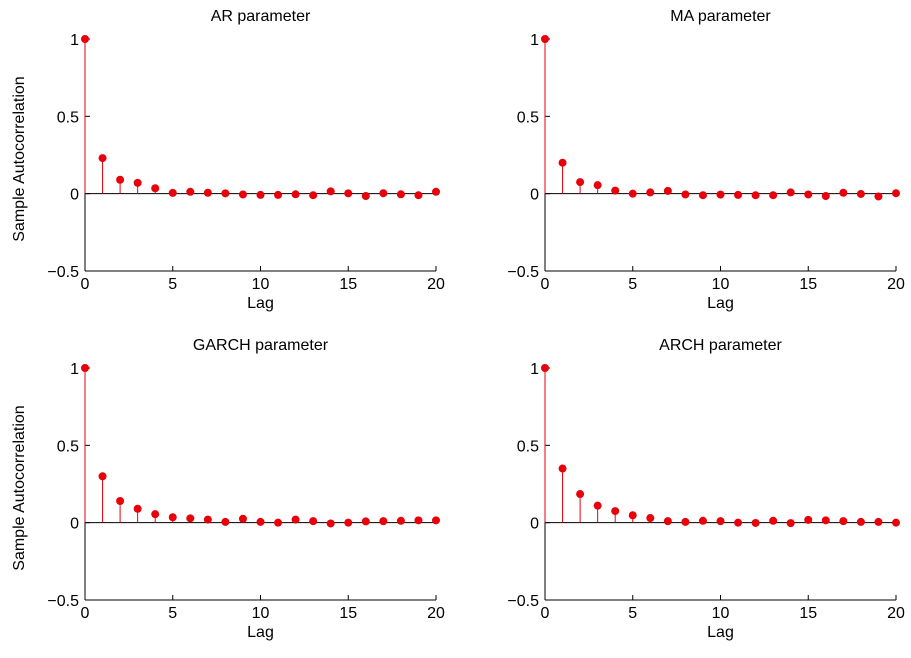  Describe the element at coordinates (261, 345) in the screenshot. I see `panel-title: GARCH parameter` at that location.